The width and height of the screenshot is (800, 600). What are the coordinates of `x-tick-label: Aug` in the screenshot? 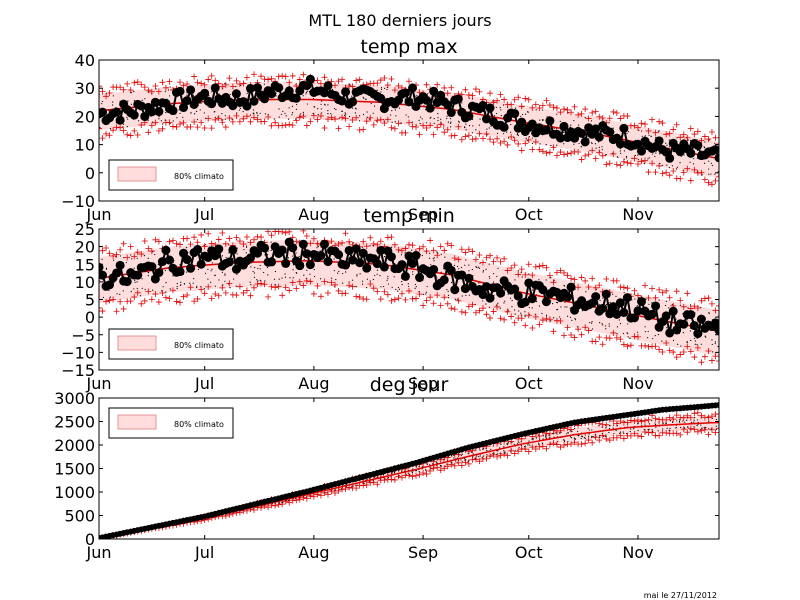 It's located at (313, 383).